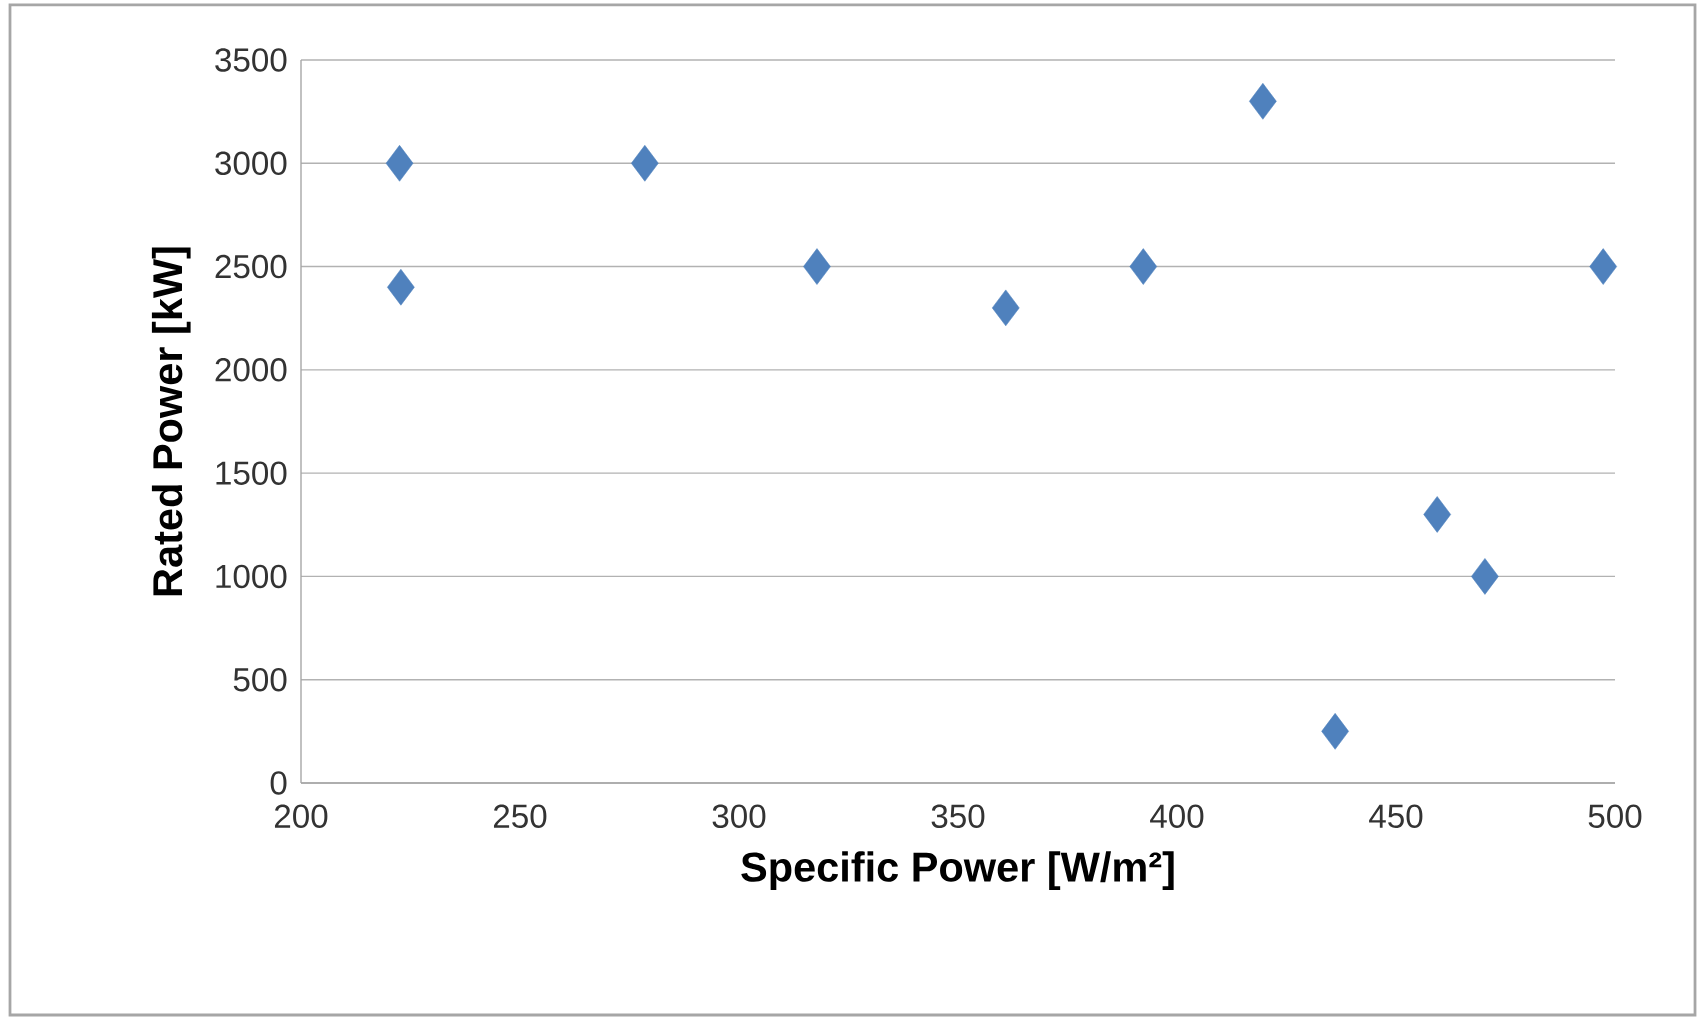  Describe the element at coordinates (251, 473) in the screenshot. I see `y-tick-label: 1500` at that location.